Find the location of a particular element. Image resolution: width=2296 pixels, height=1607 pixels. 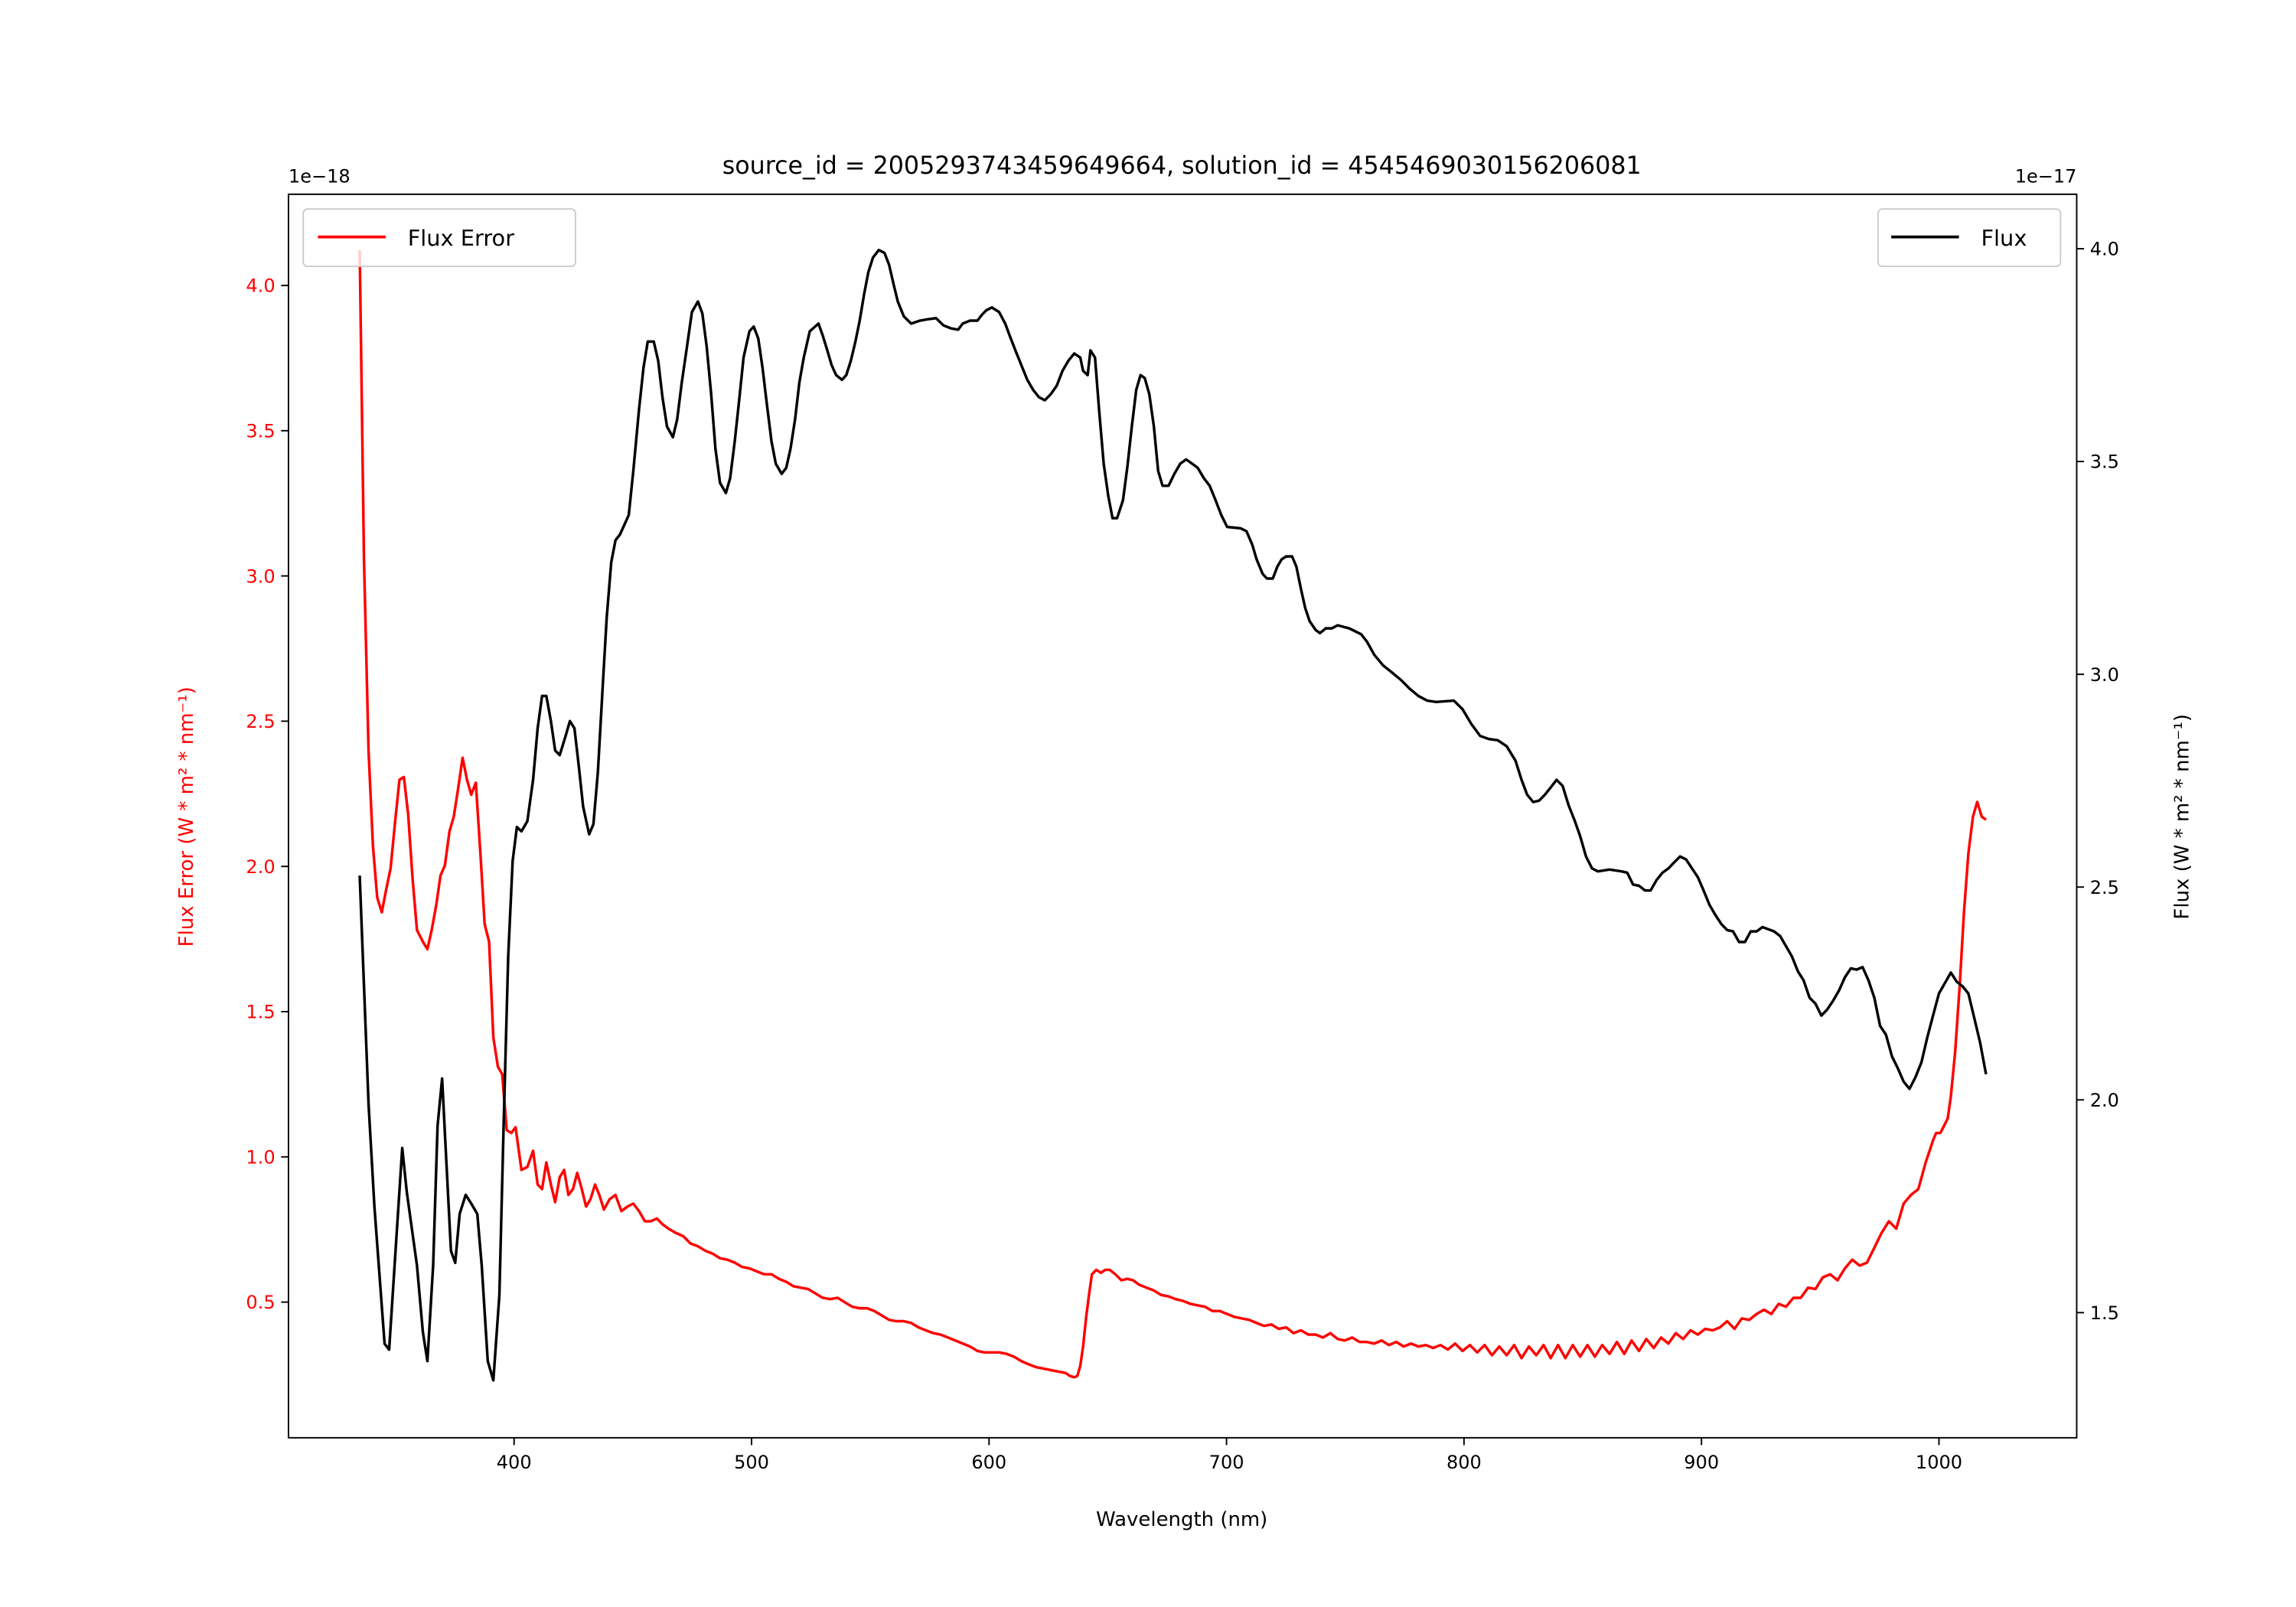

left-y-tick-label: 3.5 is located at coordinates (260, 431).